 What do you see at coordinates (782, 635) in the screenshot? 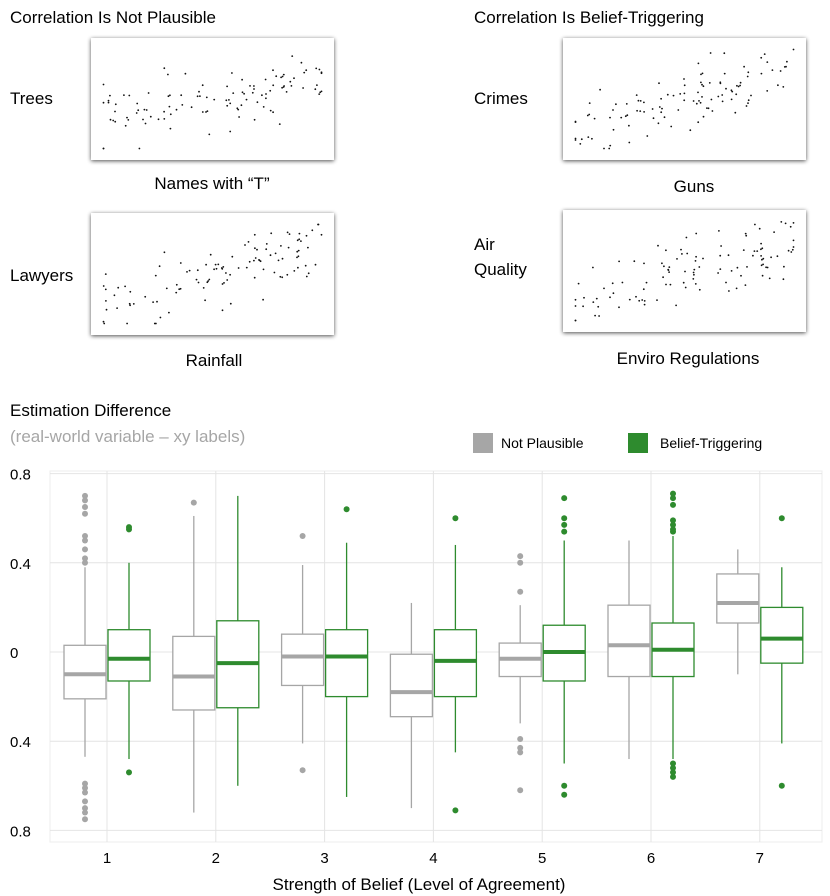
I see `box-iqr` at bounding box center [782, 635].